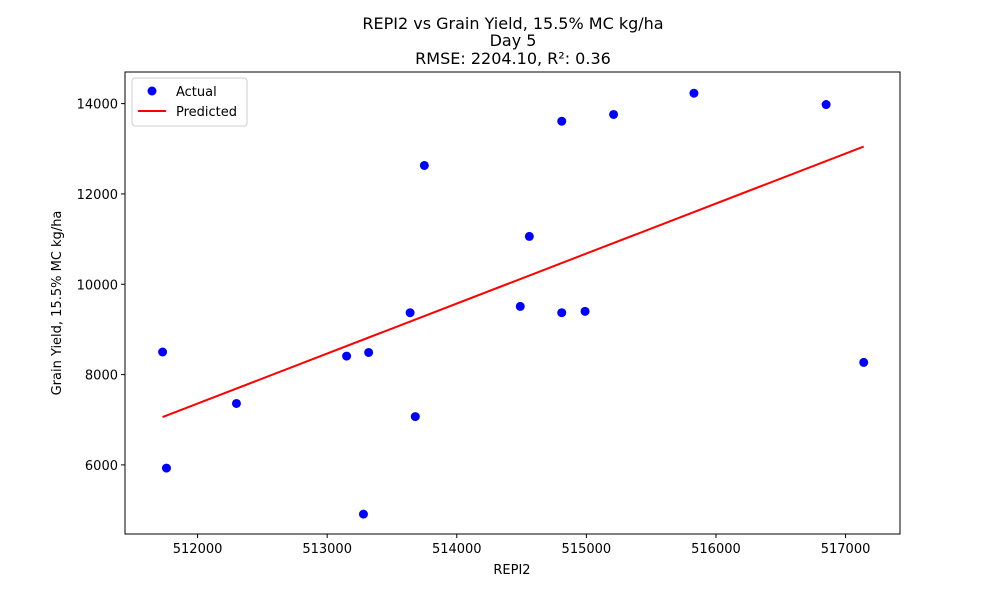 The height and width of the screenshot is (600, 1000). I want to click on y-axis: 6000 8000 10000 12000 14000, so click(101, 286).